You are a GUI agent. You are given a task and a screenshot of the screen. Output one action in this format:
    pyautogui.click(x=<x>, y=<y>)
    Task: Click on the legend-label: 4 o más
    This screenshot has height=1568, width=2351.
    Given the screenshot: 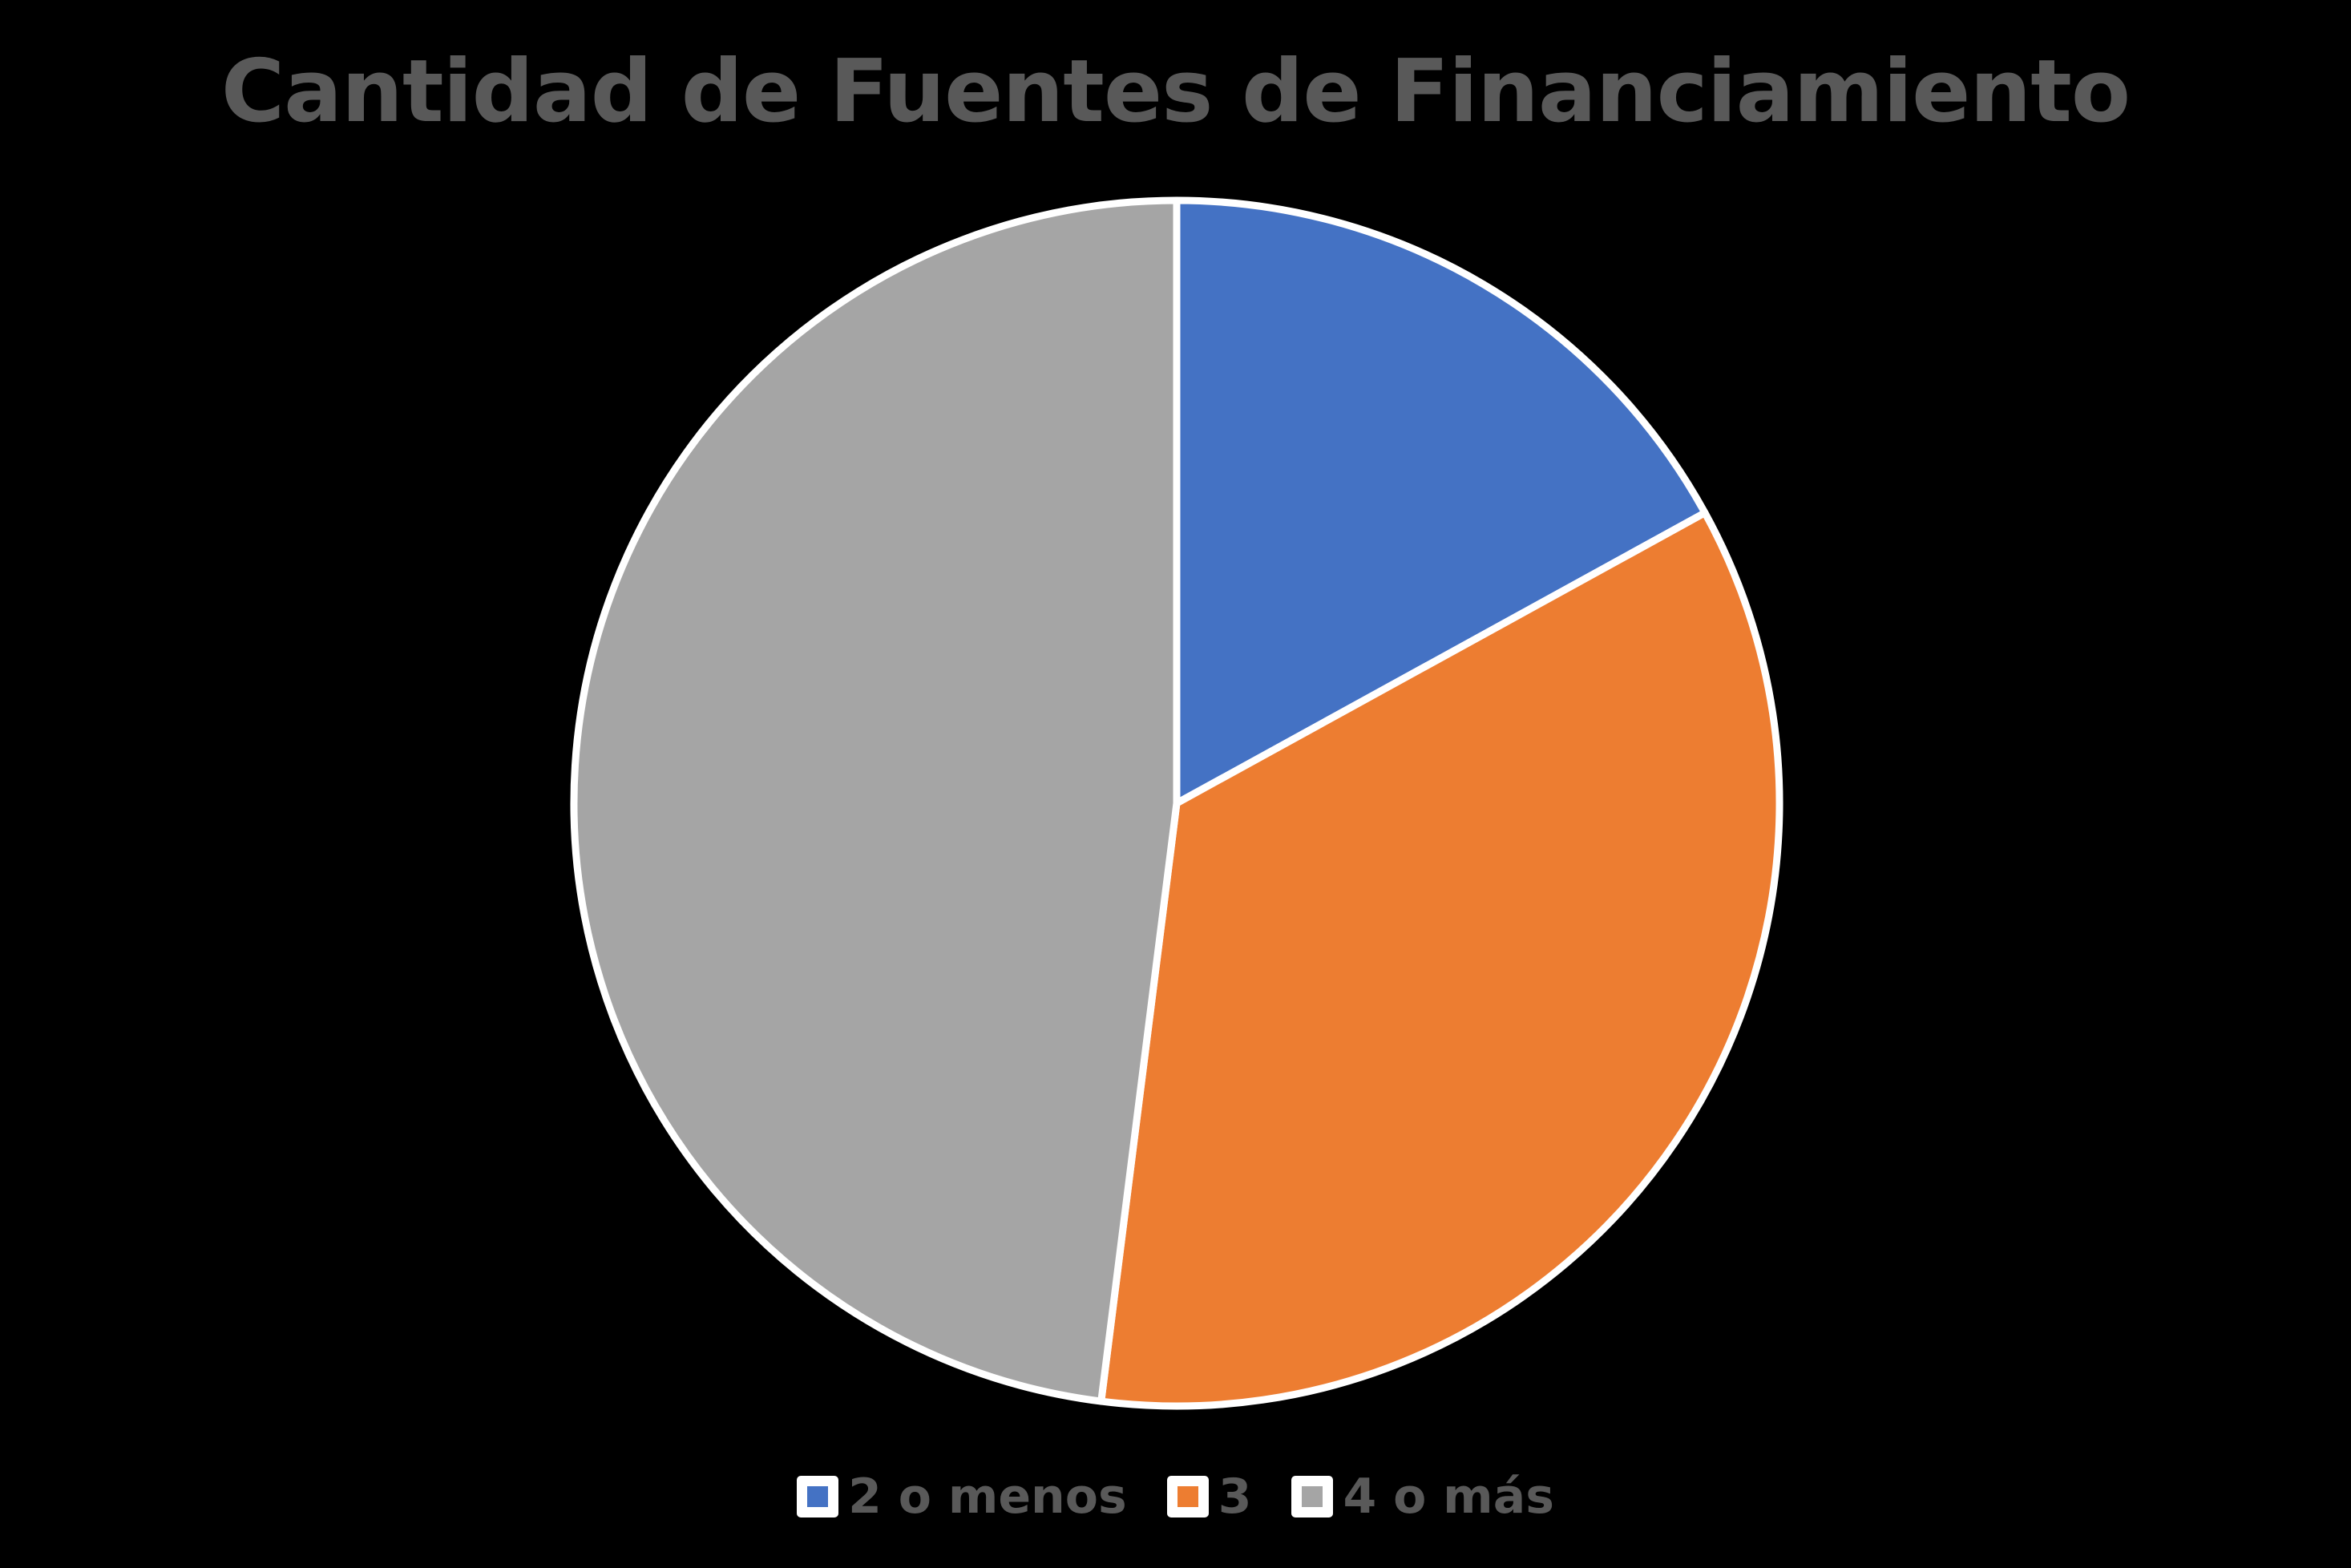 What is the action you would take?
    pyautogui.click(x=1448, y=1497)
    